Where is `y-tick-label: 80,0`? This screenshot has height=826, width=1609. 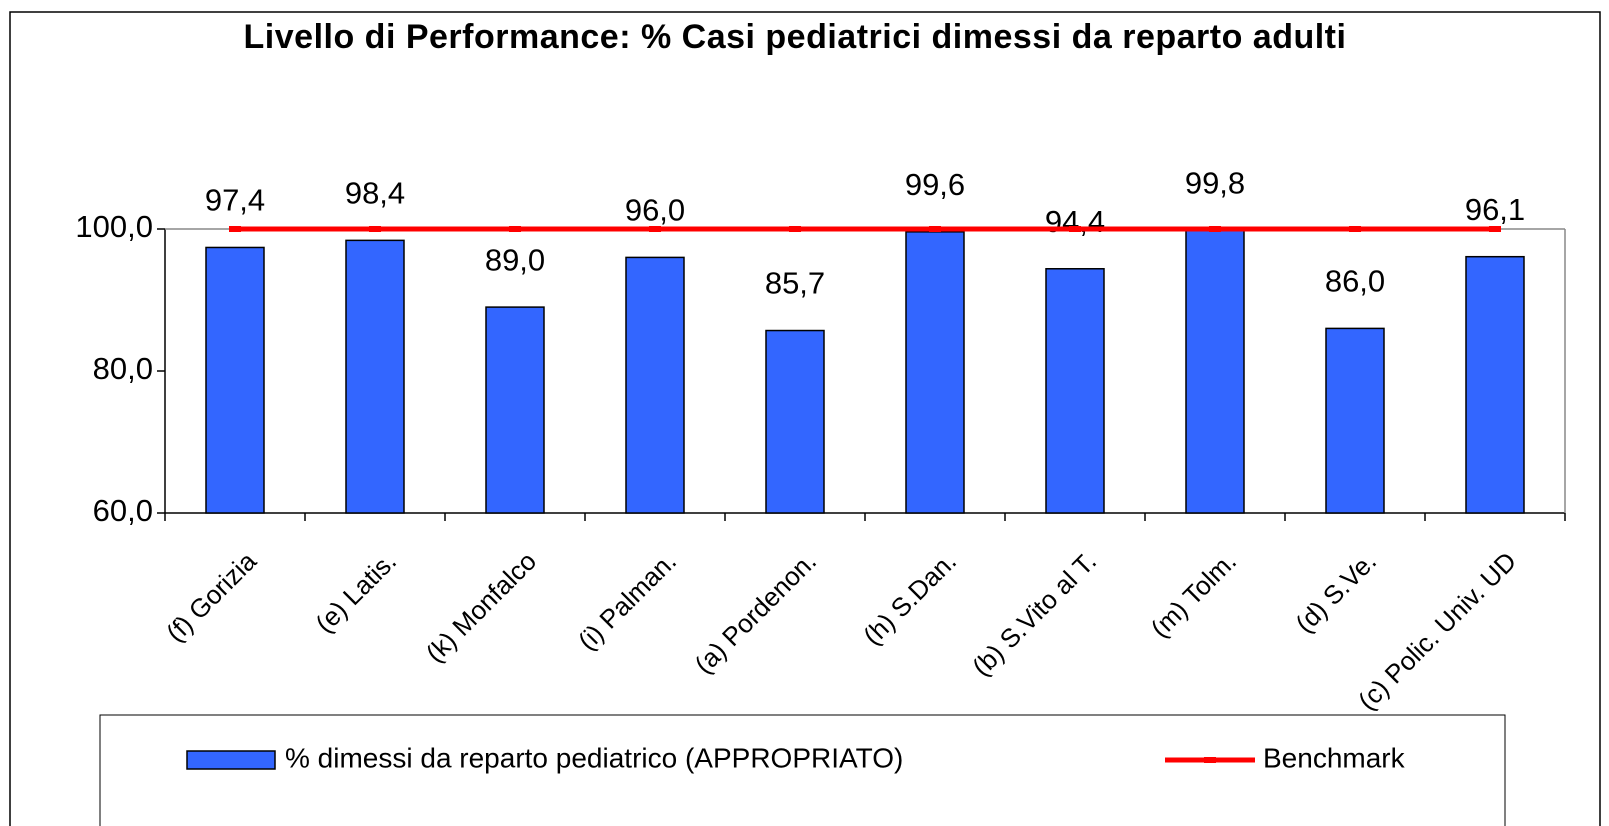 y-tick-label: 80,0 is located at coordinates (123, 368).